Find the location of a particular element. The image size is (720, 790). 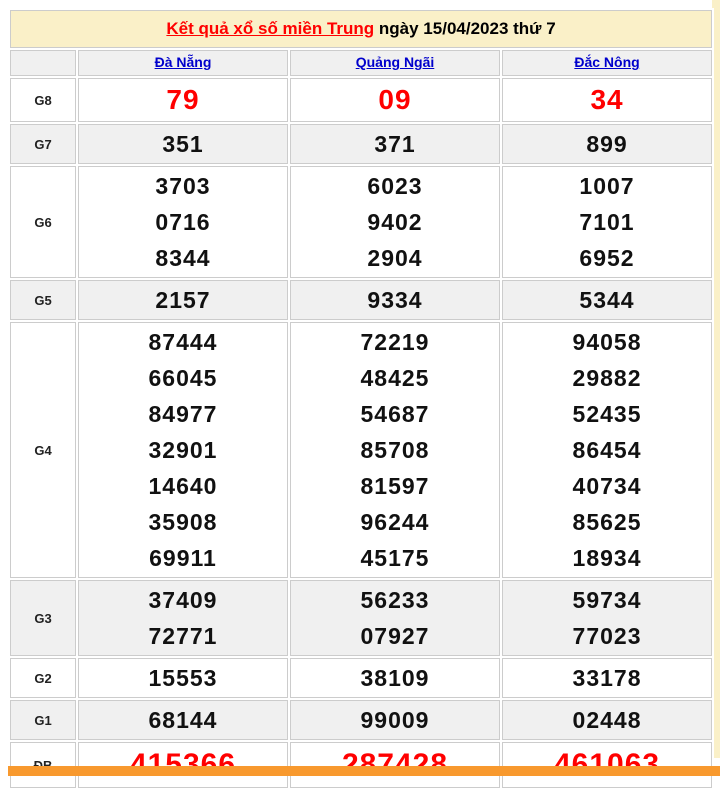

prize-values-g4-col1: 87444 66045 84977 32901 14640 35908 69911 is located at coordinates (183, 450).